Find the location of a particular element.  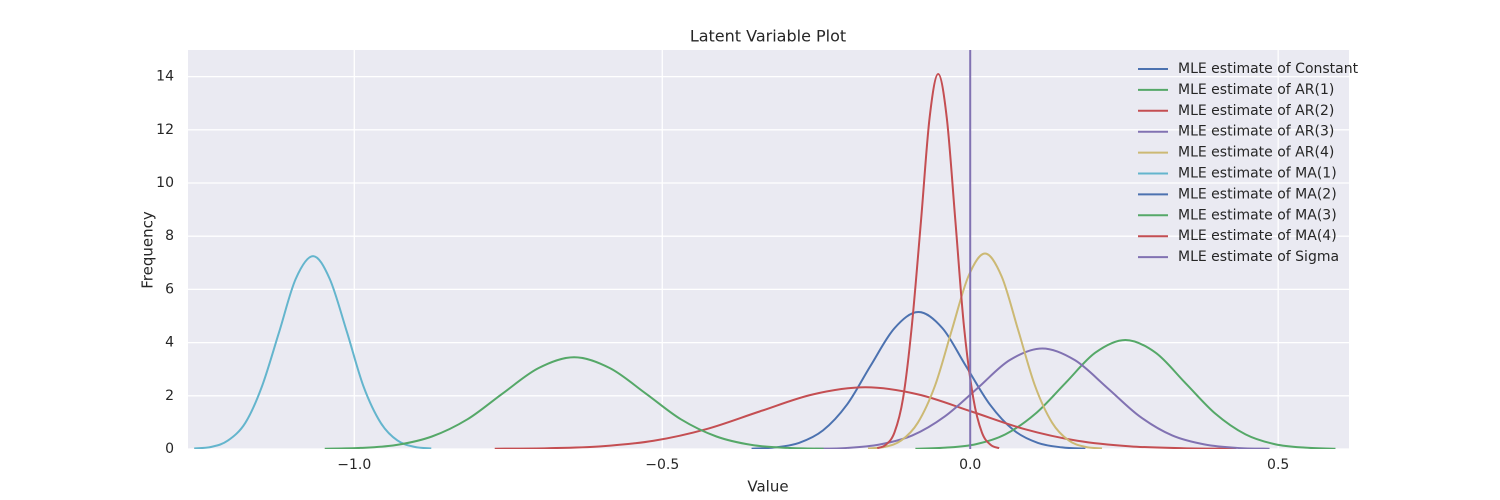

x-axis-label: Value is located at coordinates (767, 487).